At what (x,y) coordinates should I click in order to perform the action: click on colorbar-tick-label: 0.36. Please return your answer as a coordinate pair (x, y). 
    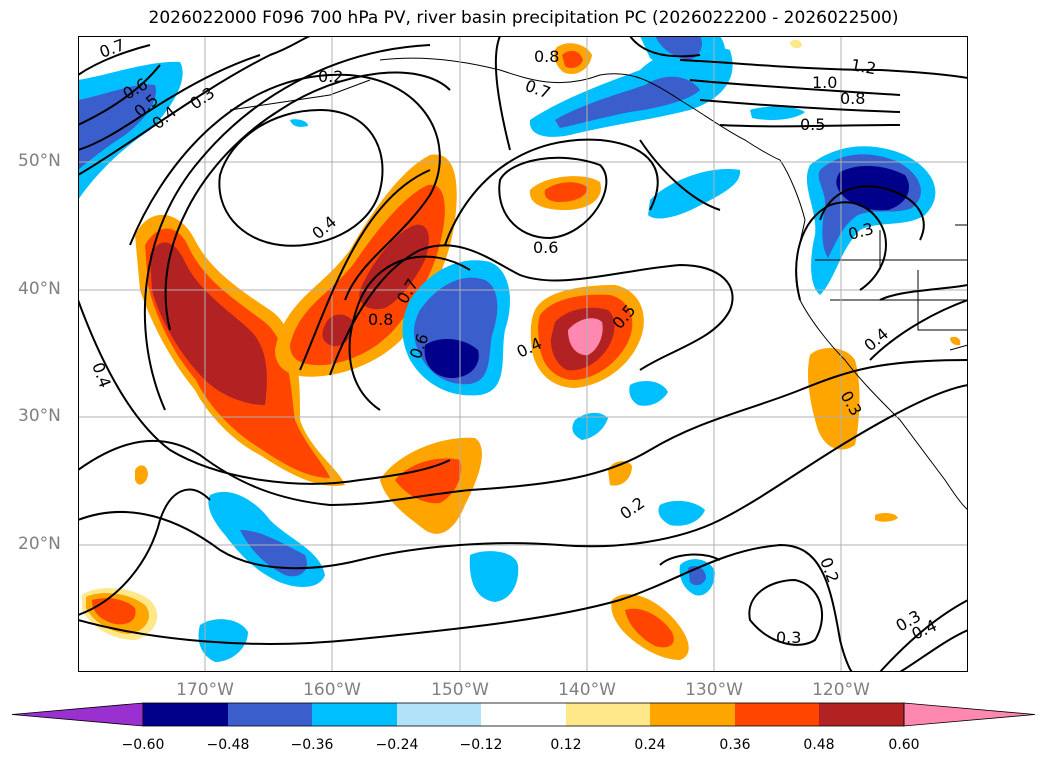
    Looking at the image, I should click on (735, 745).